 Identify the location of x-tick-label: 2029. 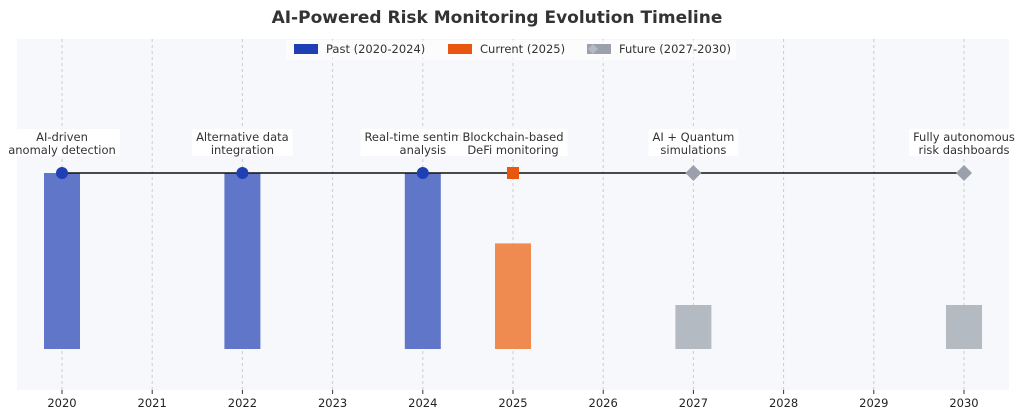
(873, 403).